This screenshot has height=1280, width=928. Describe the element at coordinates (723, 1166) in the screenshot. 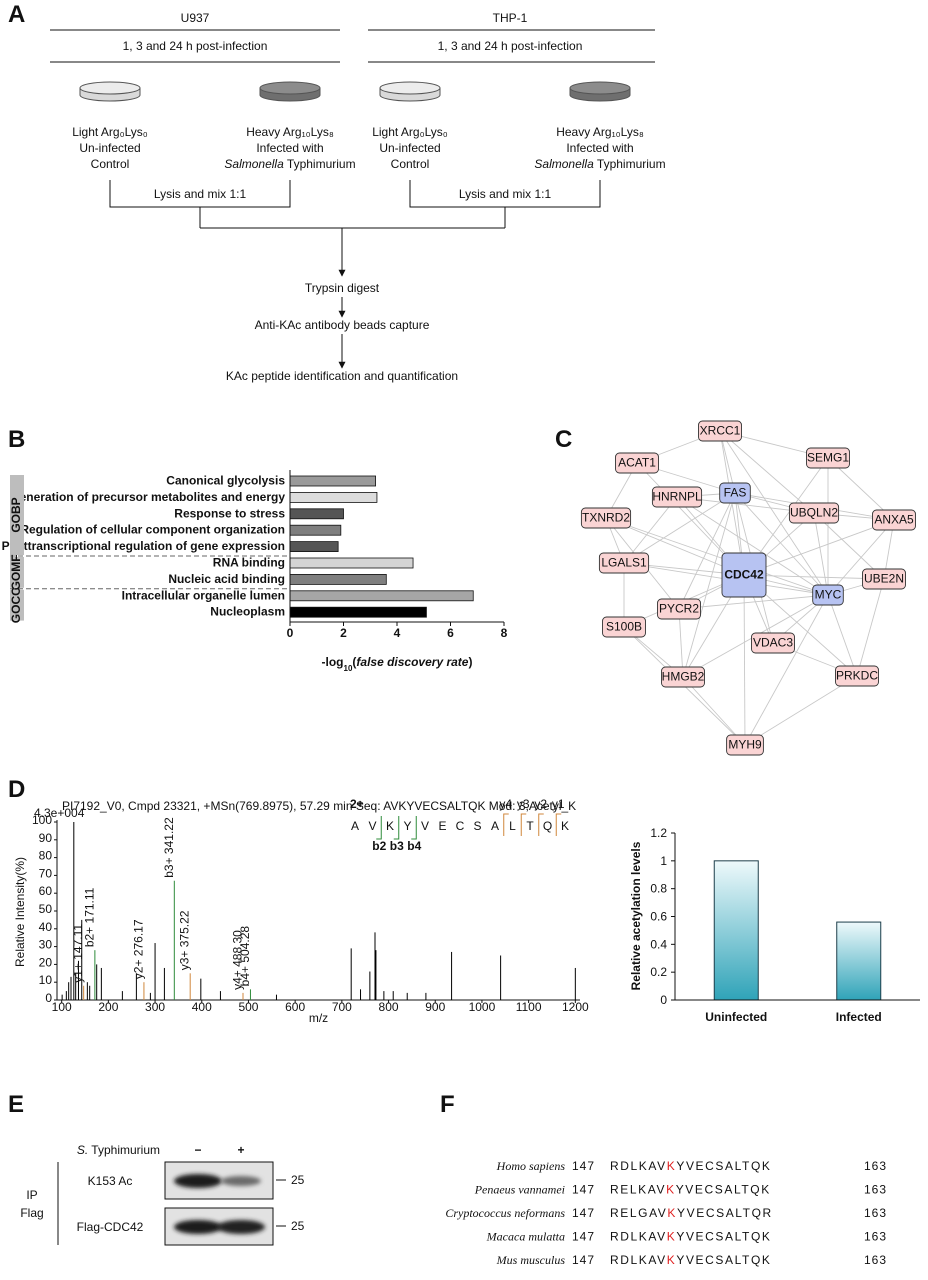

I see `sequence-part: YVECSALTQK` at that location.